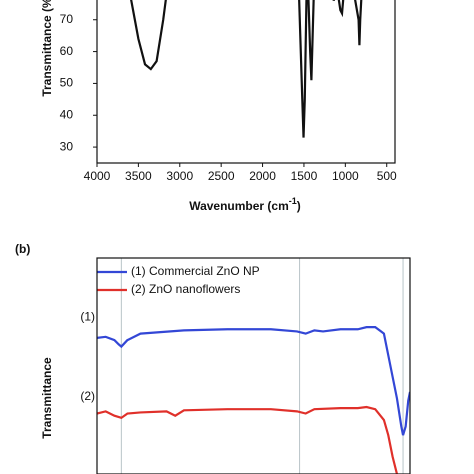 The image size is (474, 474). What do you see at coordinates (87, 316) in the screenshot?
I see `annotation: (1)` at bounding box center [87, 316].